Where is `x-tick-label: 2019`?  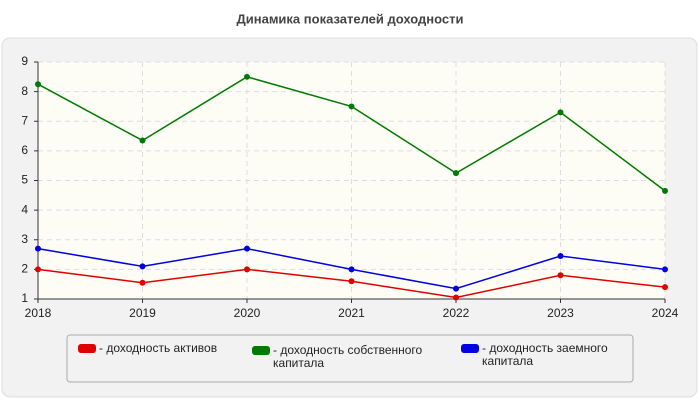
x-tick-label: 2019 is located at coordinates (142, 313).